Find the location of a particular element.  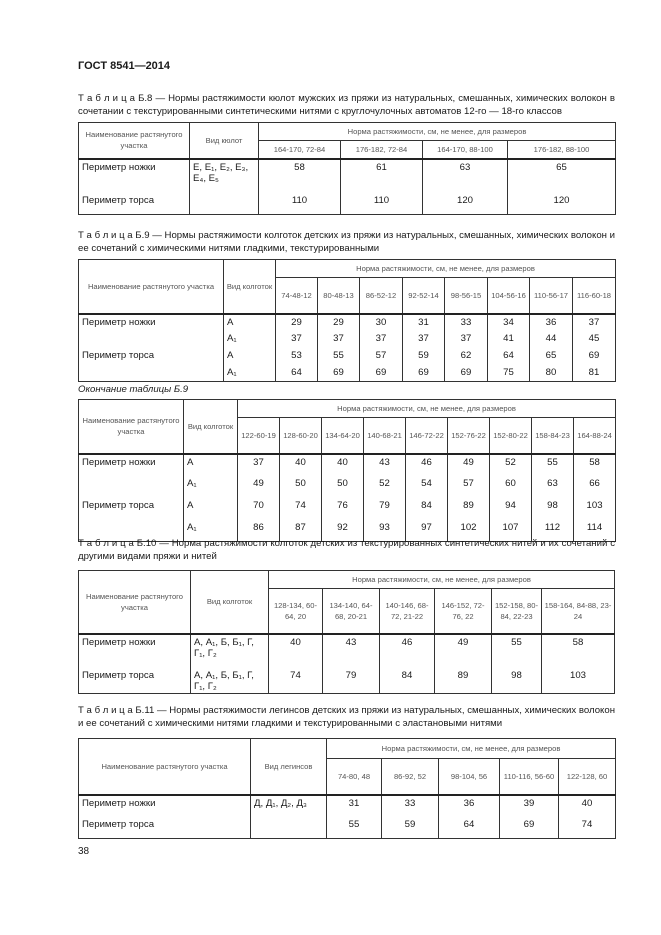

cell-value: 43 is located at coordinates (384, 464).